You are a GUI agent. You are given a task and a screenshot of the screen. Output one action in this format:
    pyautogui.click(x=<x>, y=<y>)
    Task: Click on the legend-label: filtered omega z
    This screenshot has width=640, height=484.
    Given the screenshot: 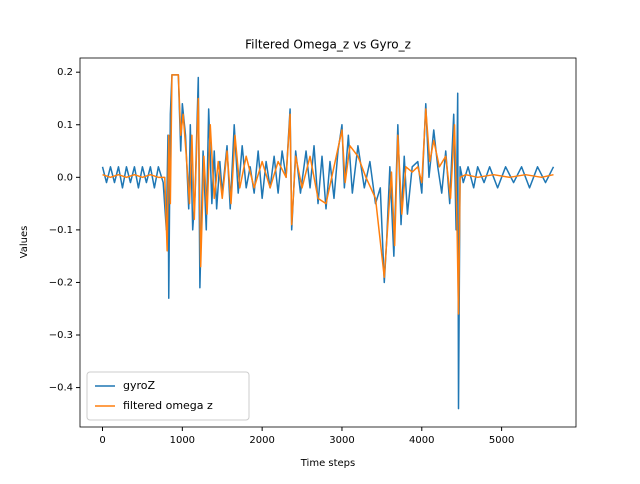 What is the action you would take?
    pyautogui.click(x=168, y=405)
    